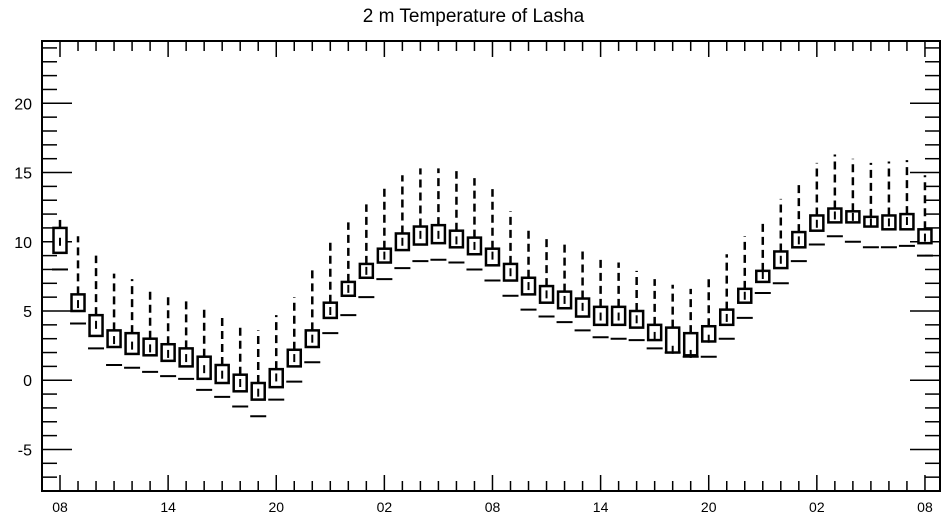  I want to click on y-tick-label: -5, so click(25, 450).